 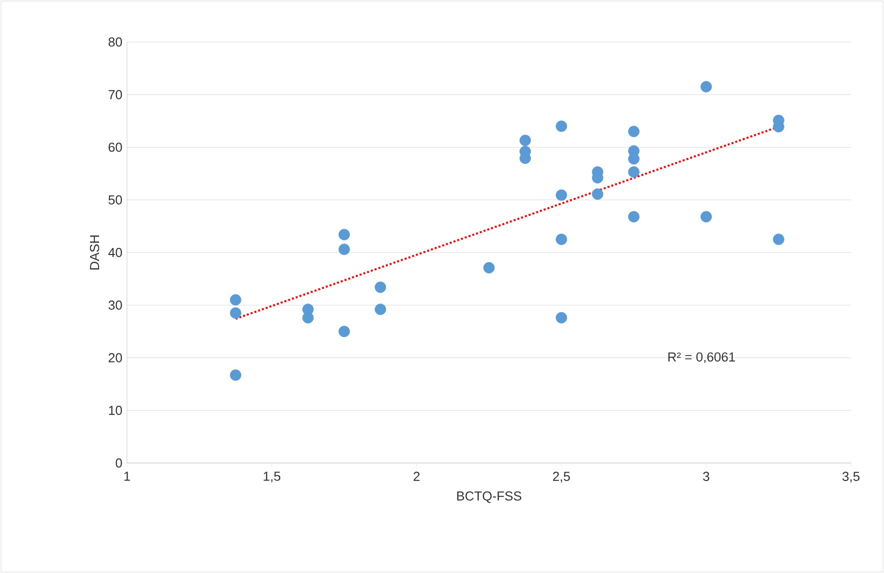 What do you see at coordinates (115, 253) in the screenshot?
I see `y-tick-label: 40` at bounding box center [115, 253].